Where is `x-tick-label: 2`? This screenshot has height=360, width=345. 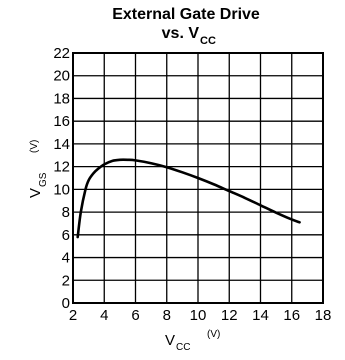
x-tick-label: 2 is located at coordinates (73, 315).